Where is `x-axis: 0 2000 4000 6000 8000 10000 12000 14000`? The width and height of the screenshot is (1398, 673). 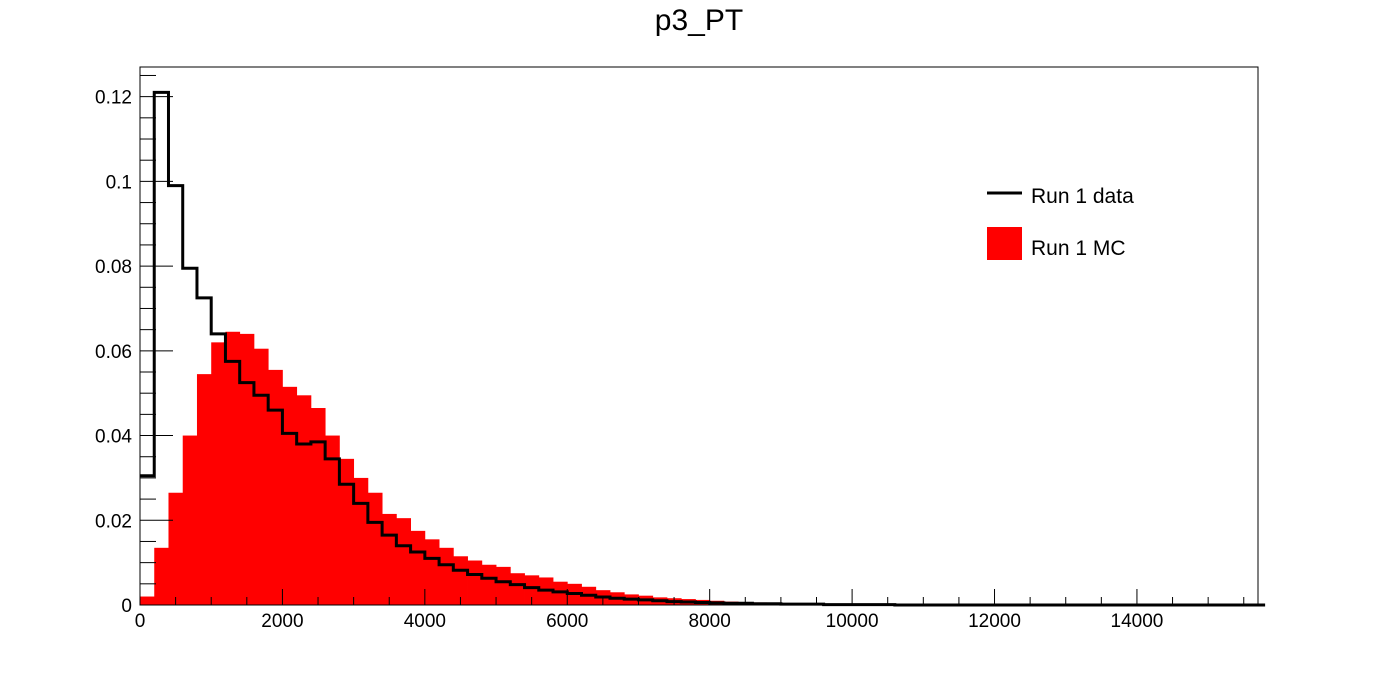 x-axis: 0 2000 4000 6000 8000 10000 12000 14000 is located at coordinates (690, 610).